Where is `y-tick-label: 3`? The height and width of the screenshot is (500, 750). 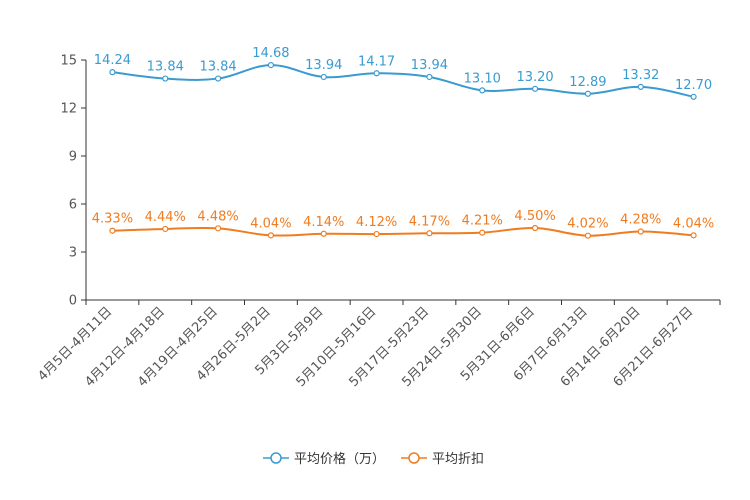
y-tick-label: 3 is located at coordinates (73, 253).